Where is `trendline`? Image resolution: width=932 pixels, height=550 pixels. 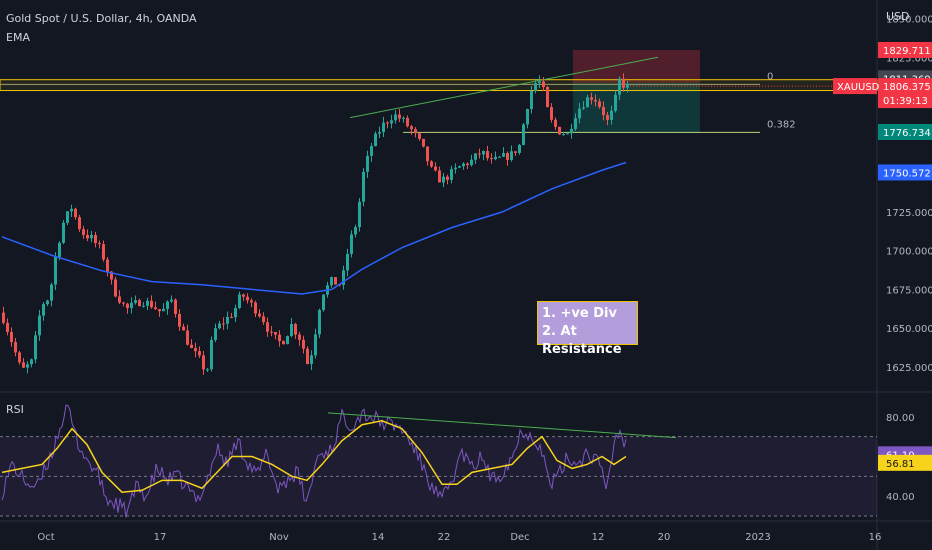 trendline is located at coordinates (504, 87).